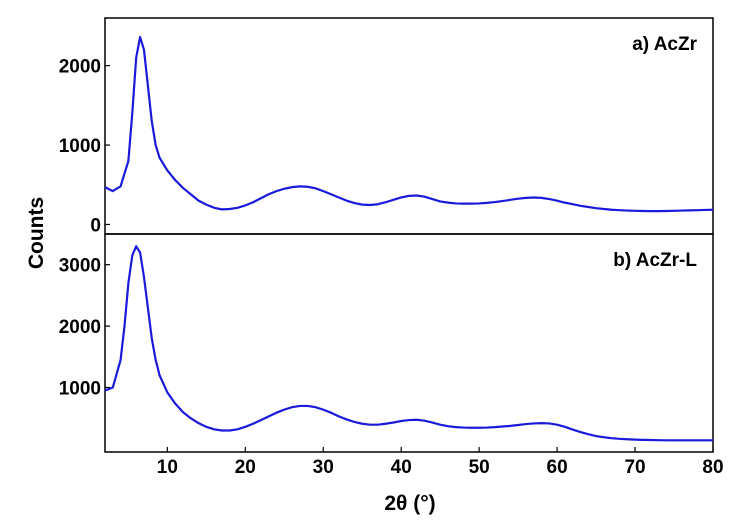 The height and width of the screenshot is (524, 736). I want to click on panel-label: b) AcZr-L, so click(655, 260).